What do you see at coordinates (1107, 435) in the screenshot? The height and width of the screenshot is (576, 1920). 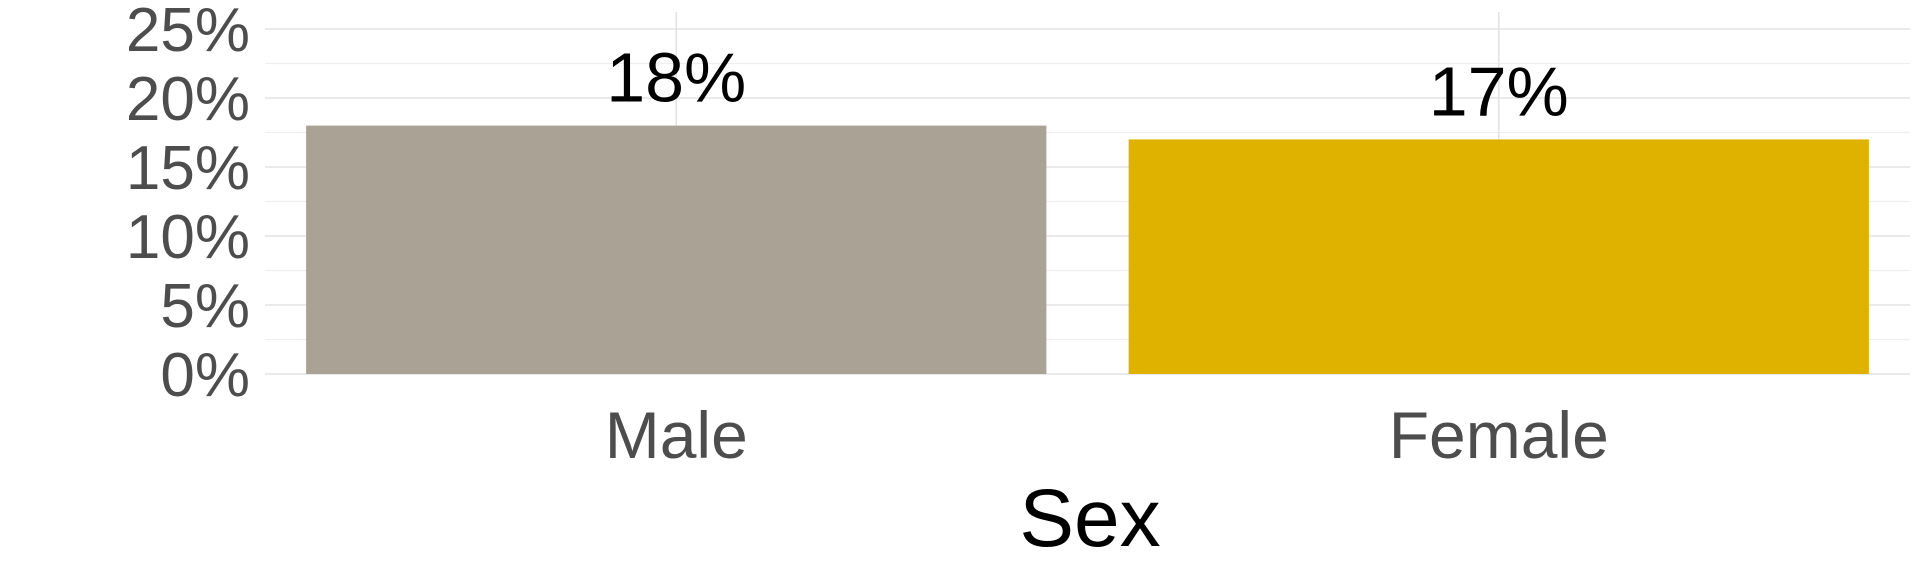 I see `x-axis-tick-labels: Male Female` at bounding box center [1107, 435].